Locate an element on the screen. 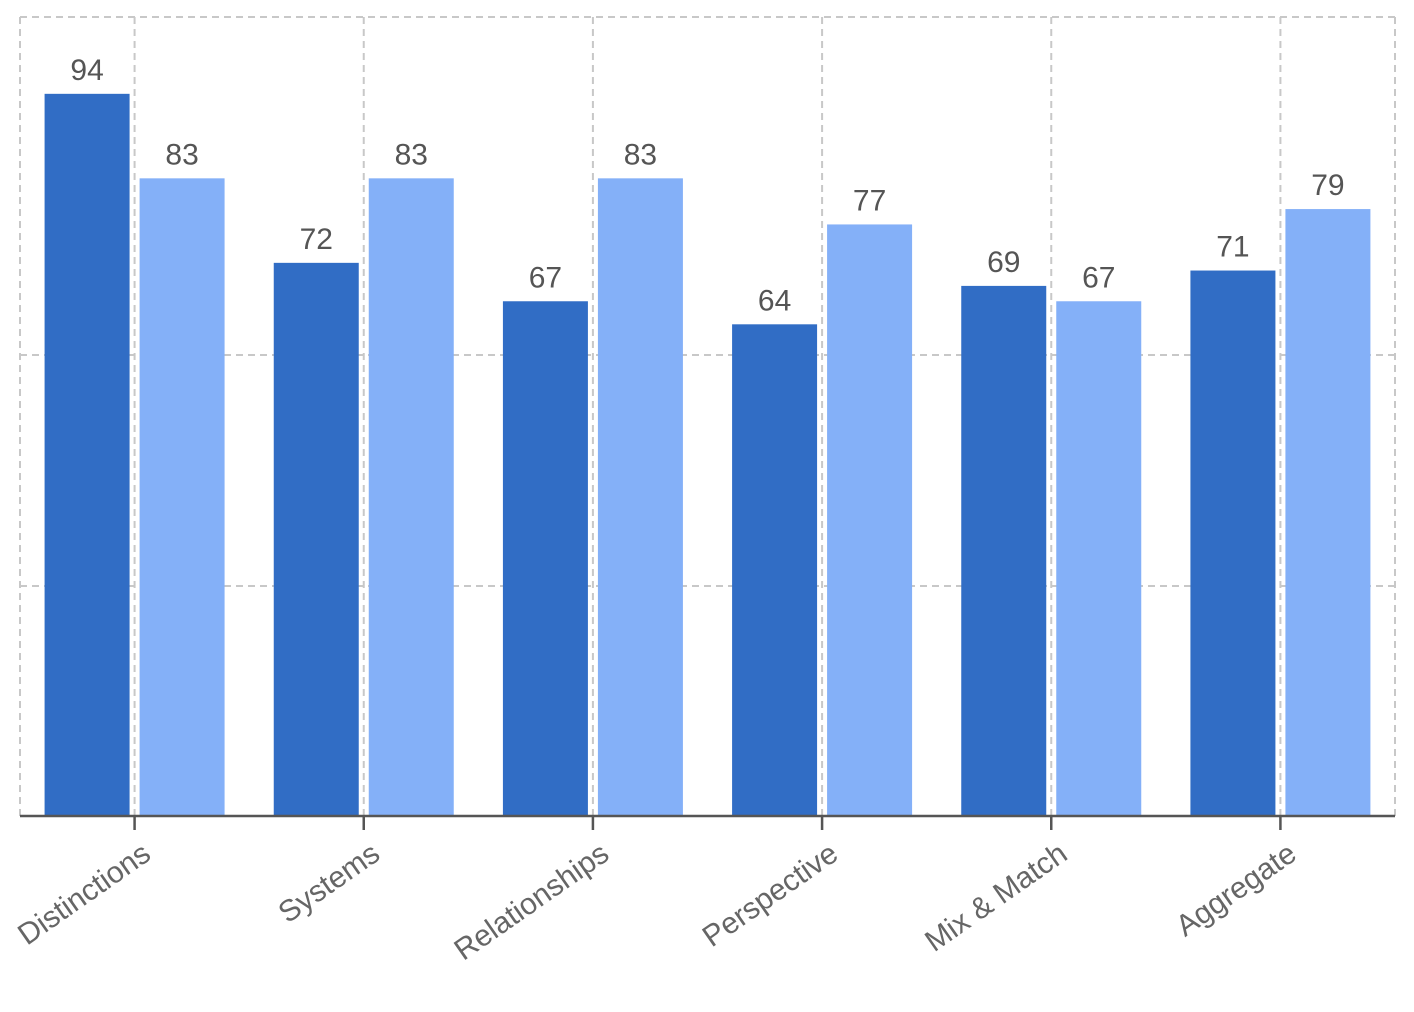  data-label: 72 is located at coordinates (316, 239).